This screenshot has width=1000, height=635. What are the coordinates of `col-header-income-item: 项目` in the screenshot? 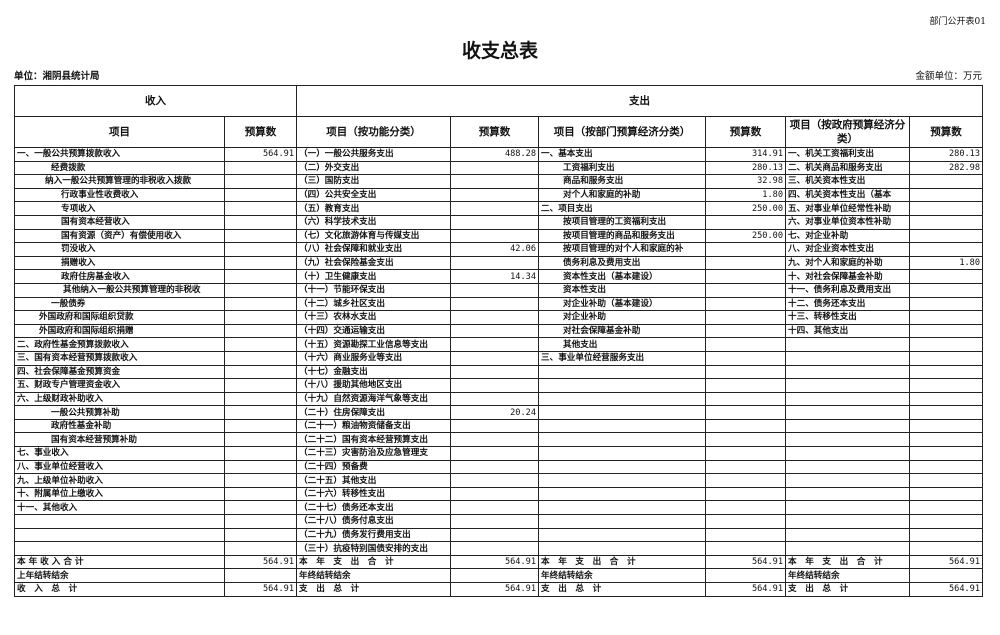 It's located at (119, 132).